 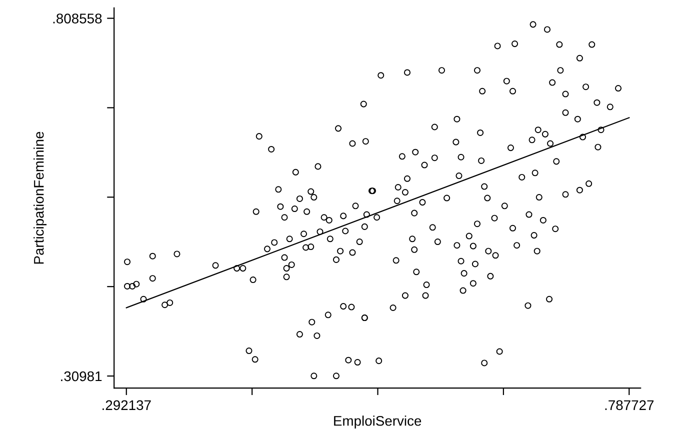 I want to click on y-axis-title: ParticipationFeminine, so click(x=40, y=198).